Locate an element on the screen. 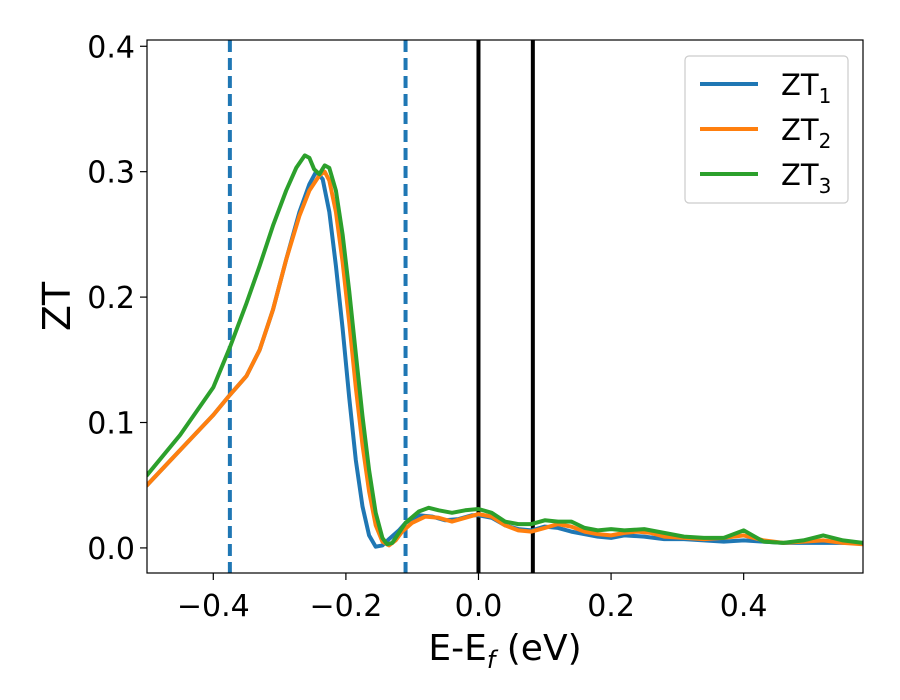 The image size is (900, 700). legend-label-2: ZT2 is located at coordinates (806, 133).